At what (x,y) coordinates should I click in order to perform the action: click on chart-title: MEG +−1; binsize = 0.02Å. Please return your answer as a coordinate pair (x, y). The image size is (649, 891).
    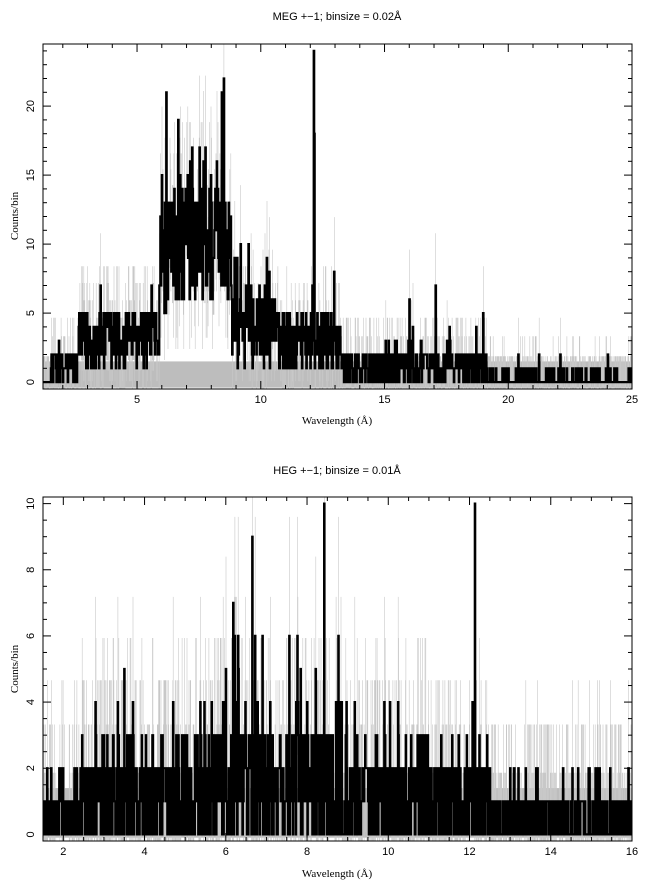
    Looking at the image, I should click on (337, 16).